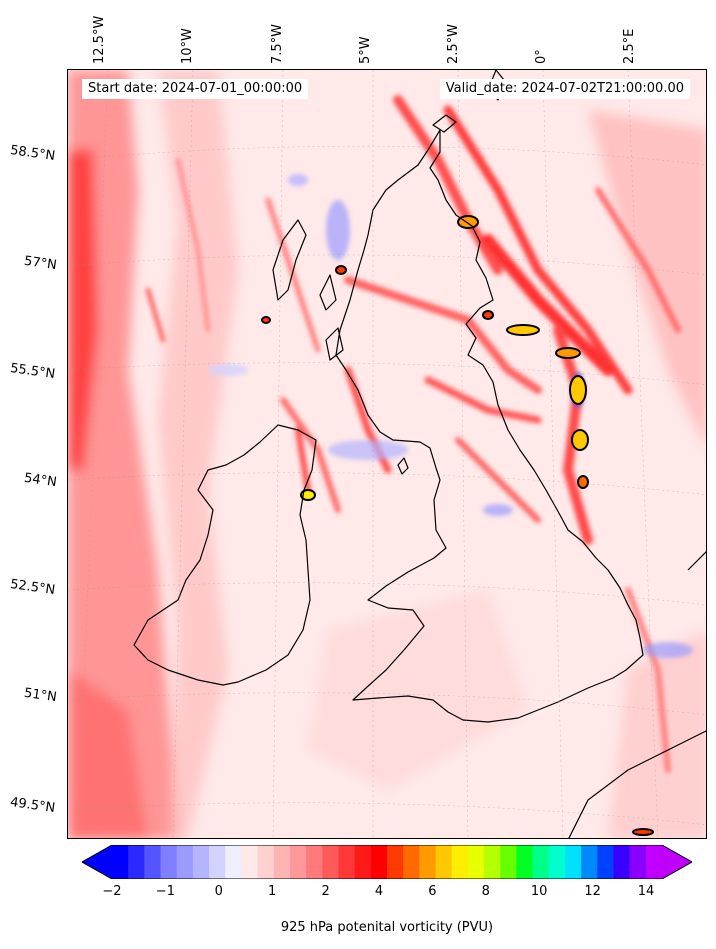 The image size is (716, 949). What do you see at coordinates (629, 46) in the screenshot?
I see `lon-label-2-5e: 2.5°E` at bounding box center [629, 46].